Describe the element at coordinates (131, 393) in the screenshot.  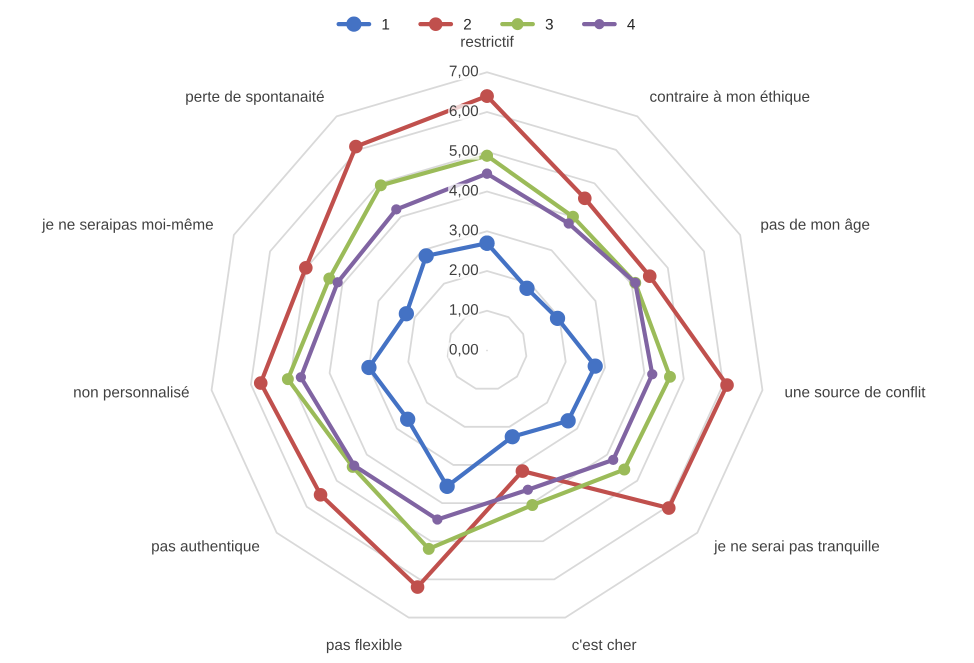
I see `spoke-label: non personnalisé` at that location.